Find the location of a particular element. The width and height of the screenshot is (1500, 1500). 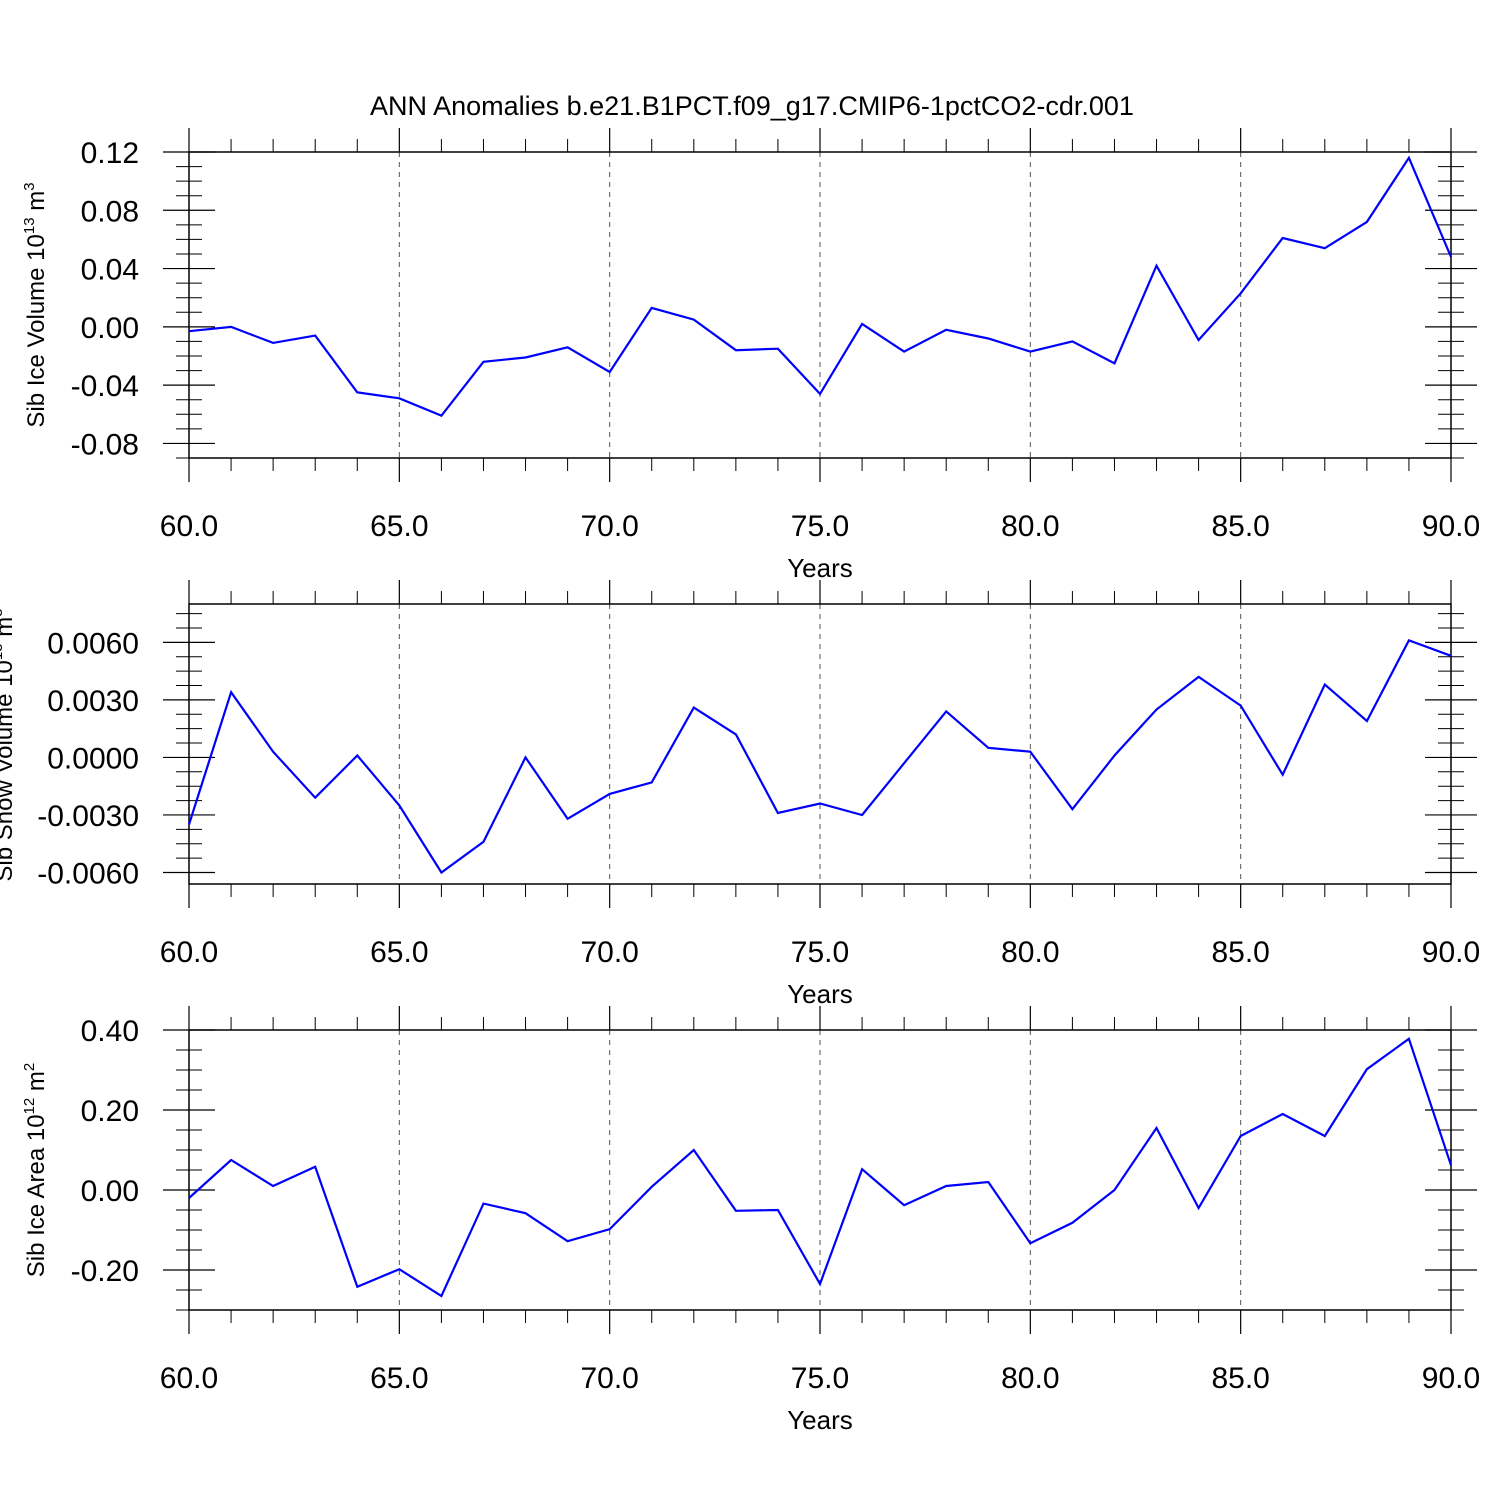

y-tick-label: -0.20 is located at coordinates (105, 1271).